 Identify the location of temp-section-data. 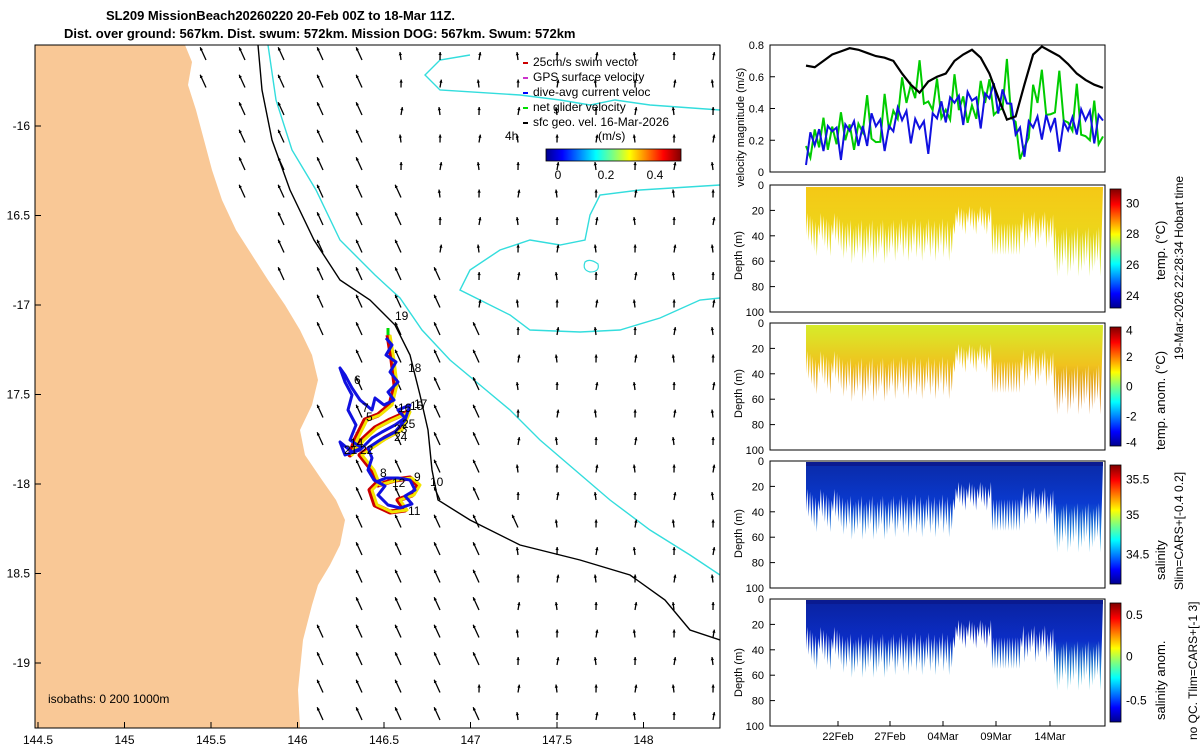
(954, 232).